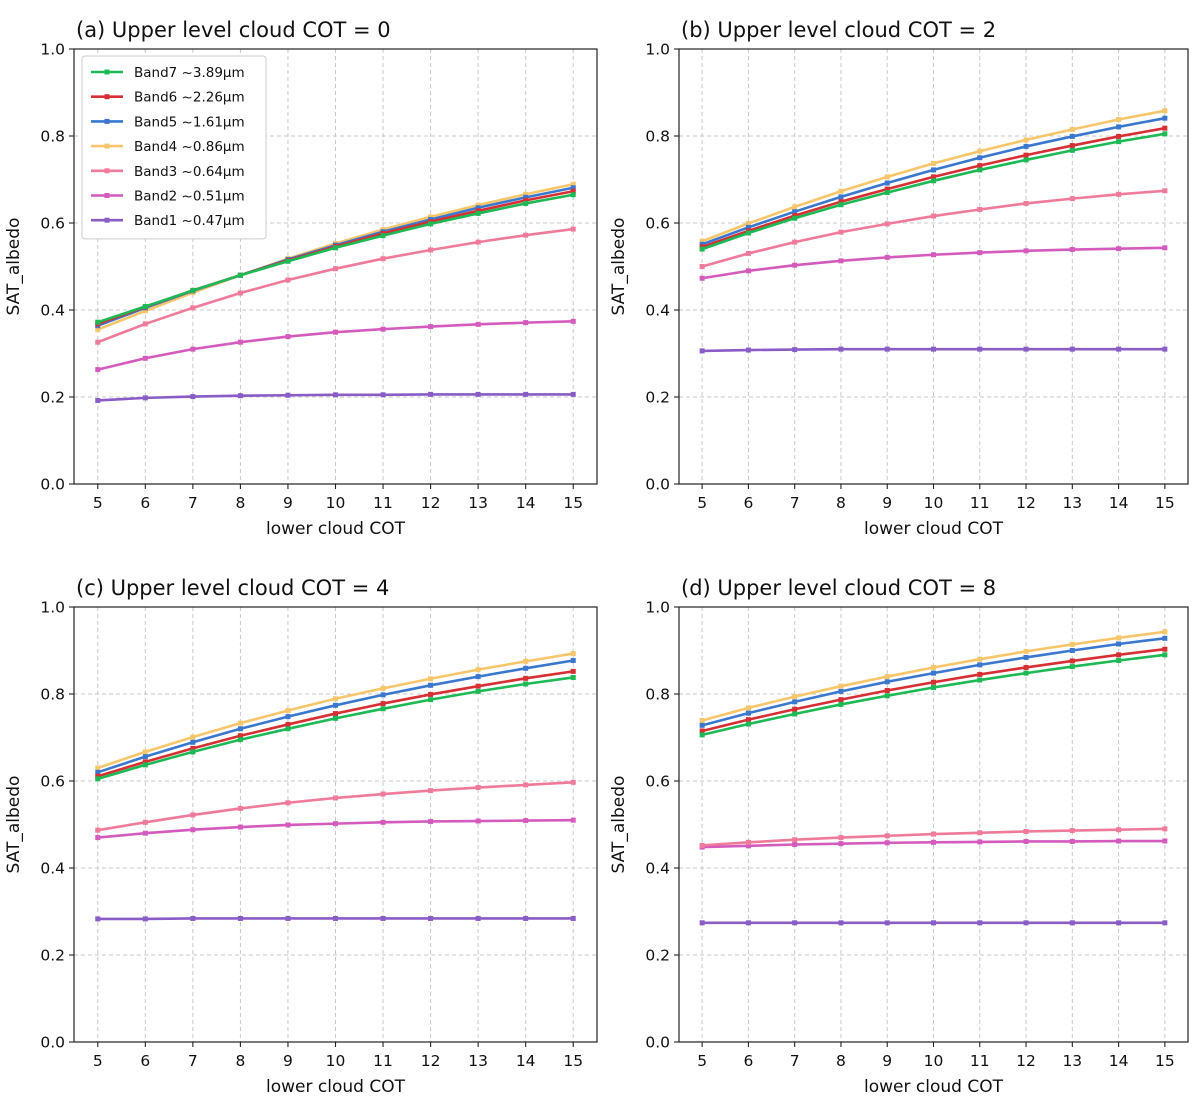  I want to click on x-tick-label: 15, so click(1165, 503).